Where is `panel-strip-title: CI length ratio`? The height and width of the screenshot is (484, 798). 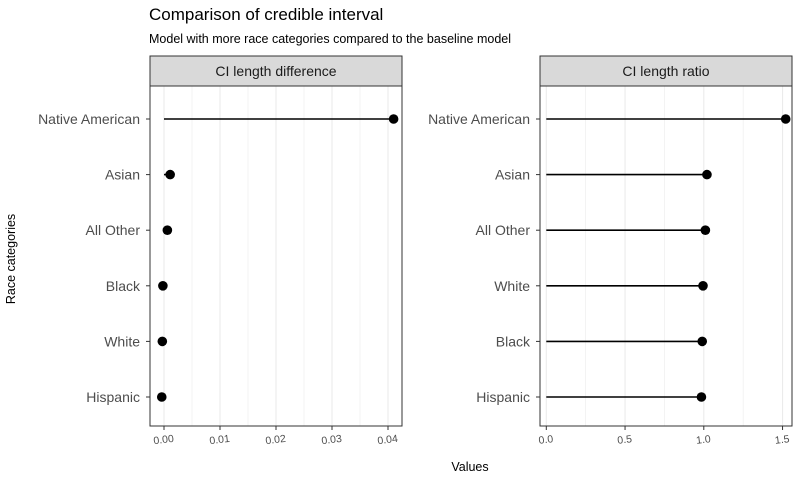
panel-strip-title: CI length ratio is located at coordinates (665, 71).